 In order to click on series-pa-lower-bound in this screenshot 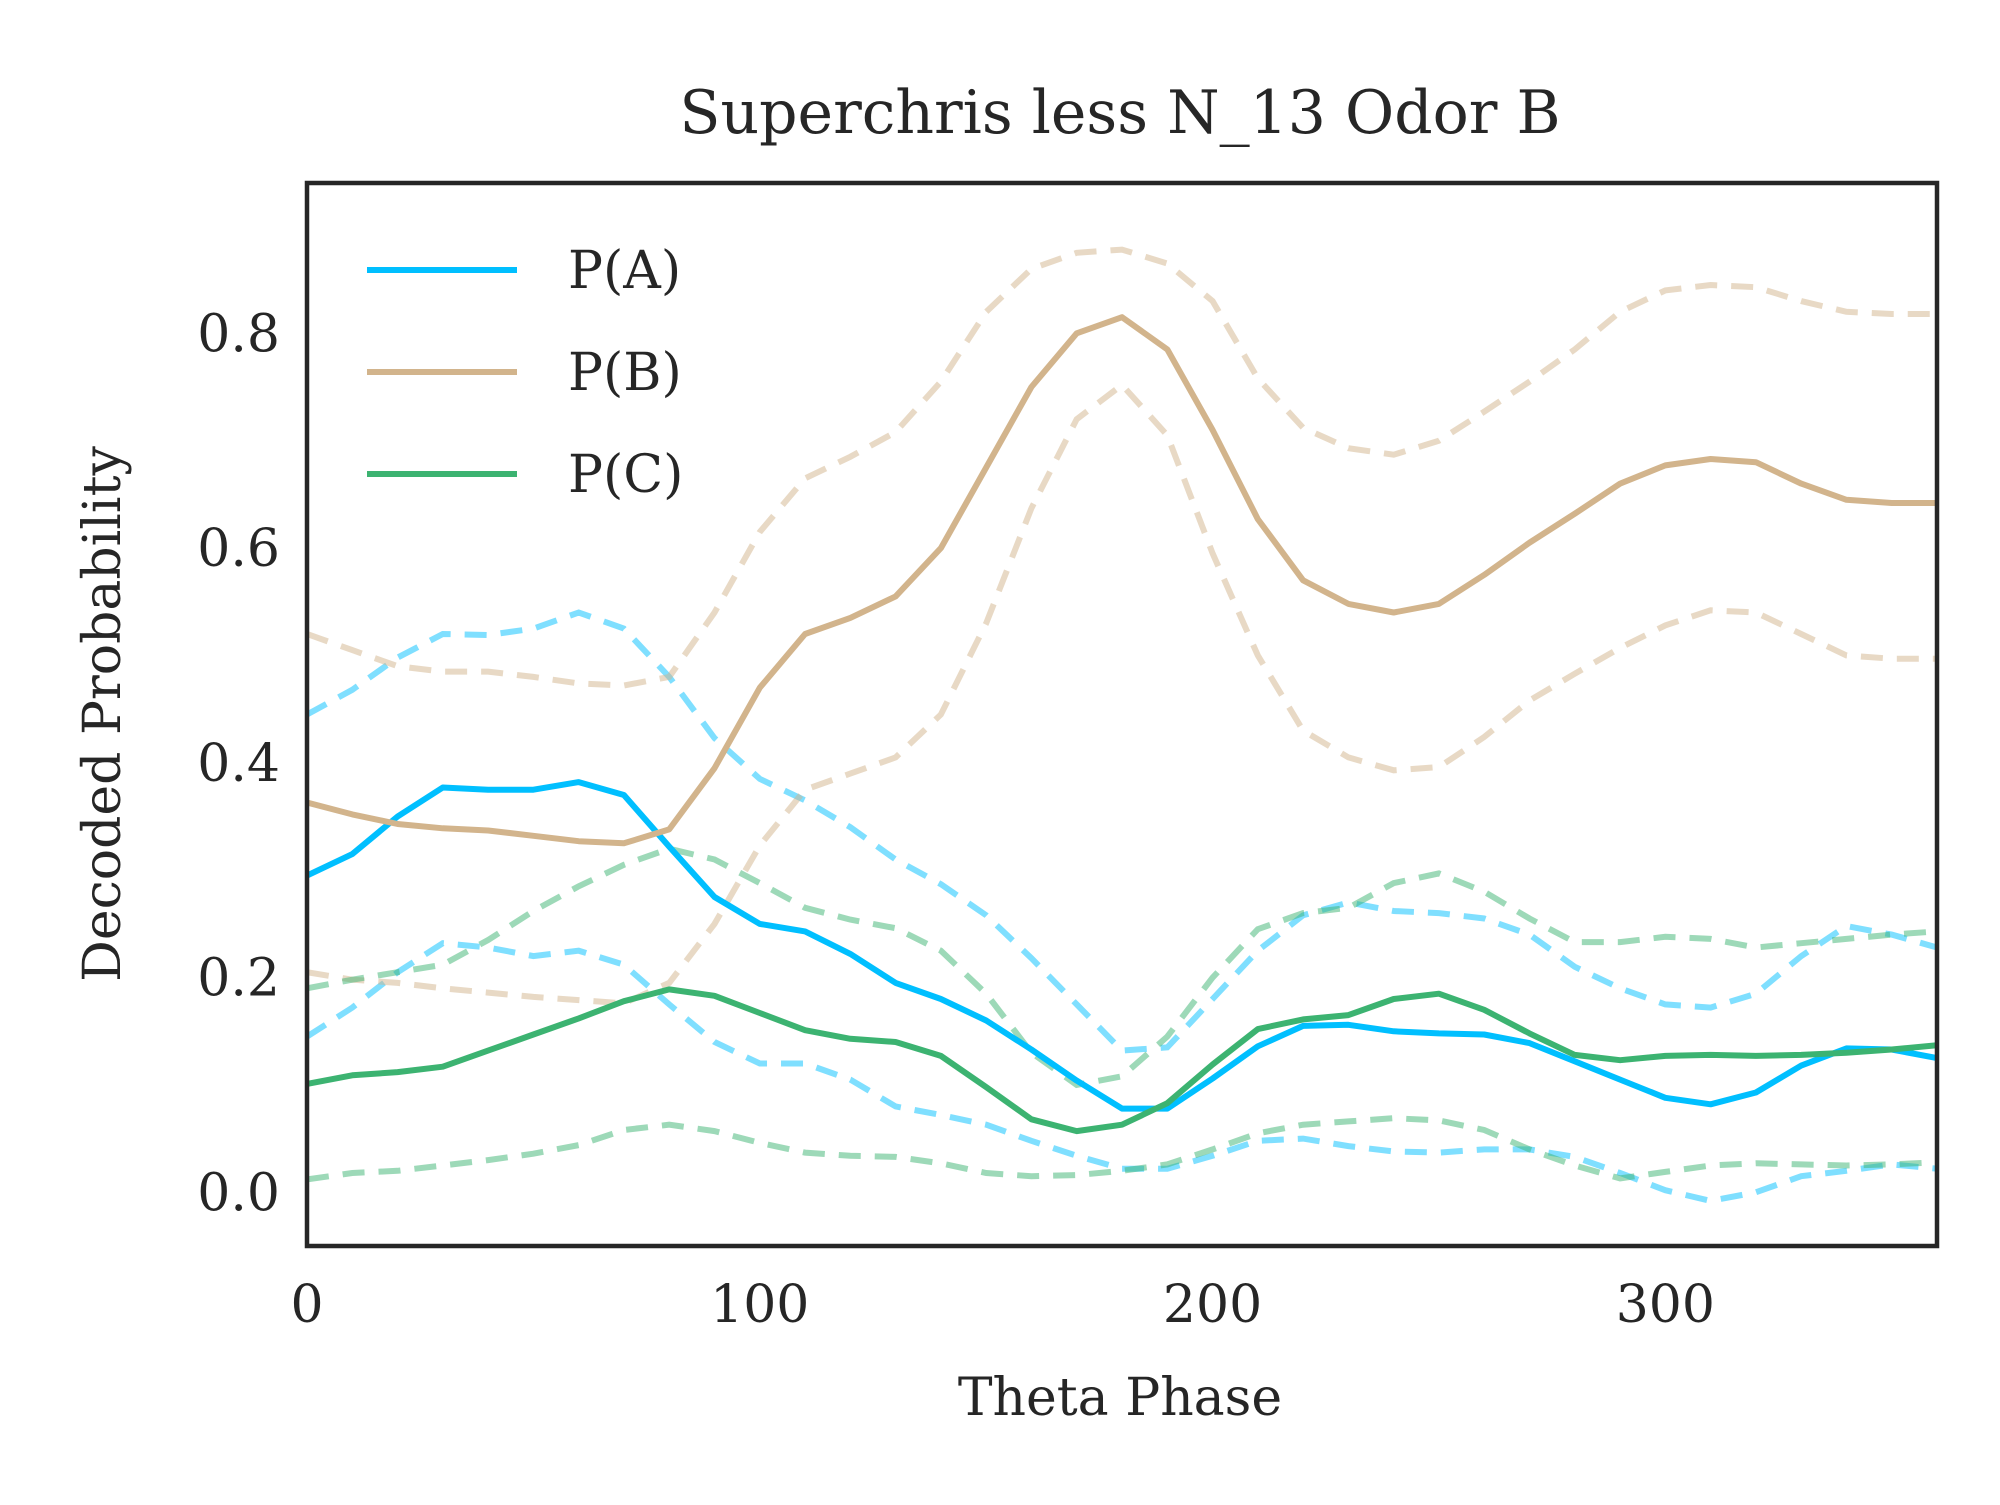, I will do `click(1122, 1072)`.